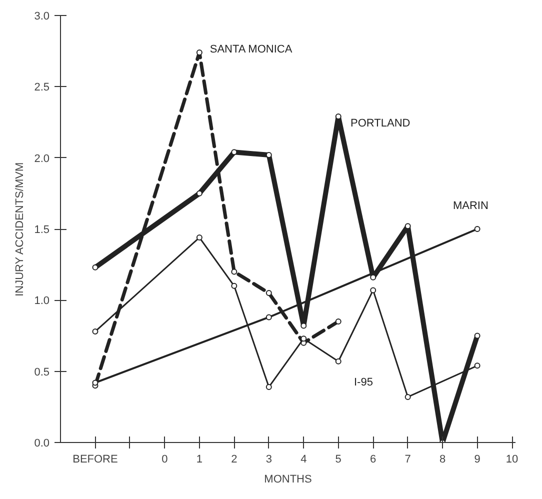 The width and height of the screenshot is (542, 499). Describe the element at coordinates (234, 460) in the screenshot. I see `x-tick-label: 2` at that location.